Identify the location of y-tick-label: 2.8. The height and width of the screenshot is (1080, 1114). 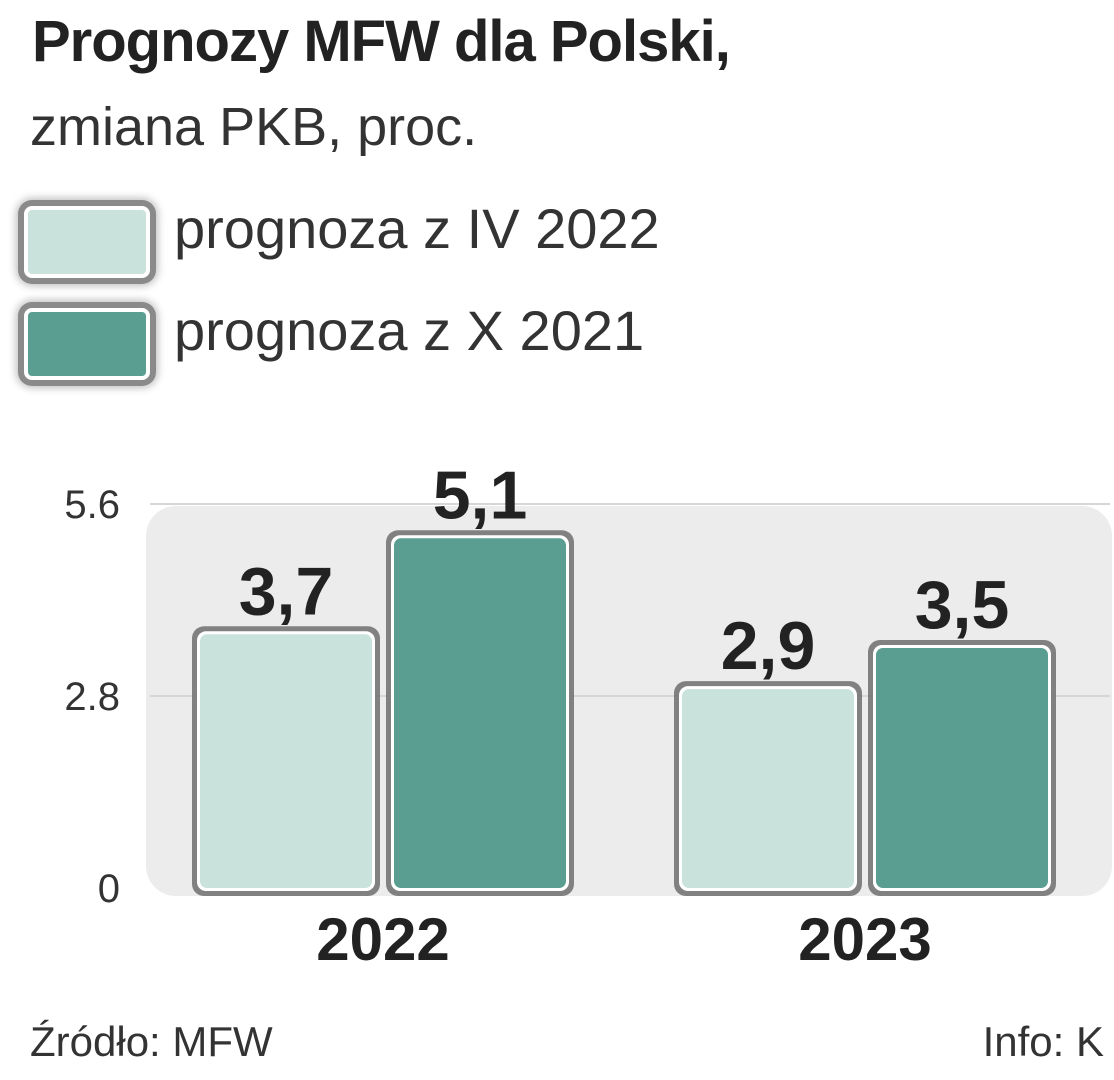
(92, 697).